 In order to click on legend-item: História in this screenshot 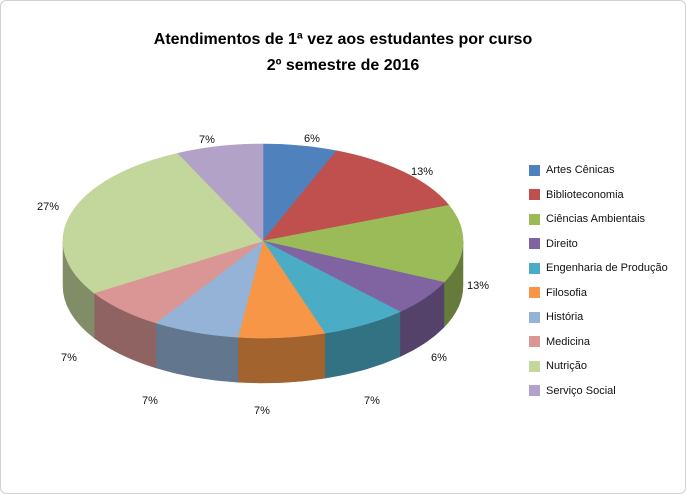, I will do `click(598, 317)`.